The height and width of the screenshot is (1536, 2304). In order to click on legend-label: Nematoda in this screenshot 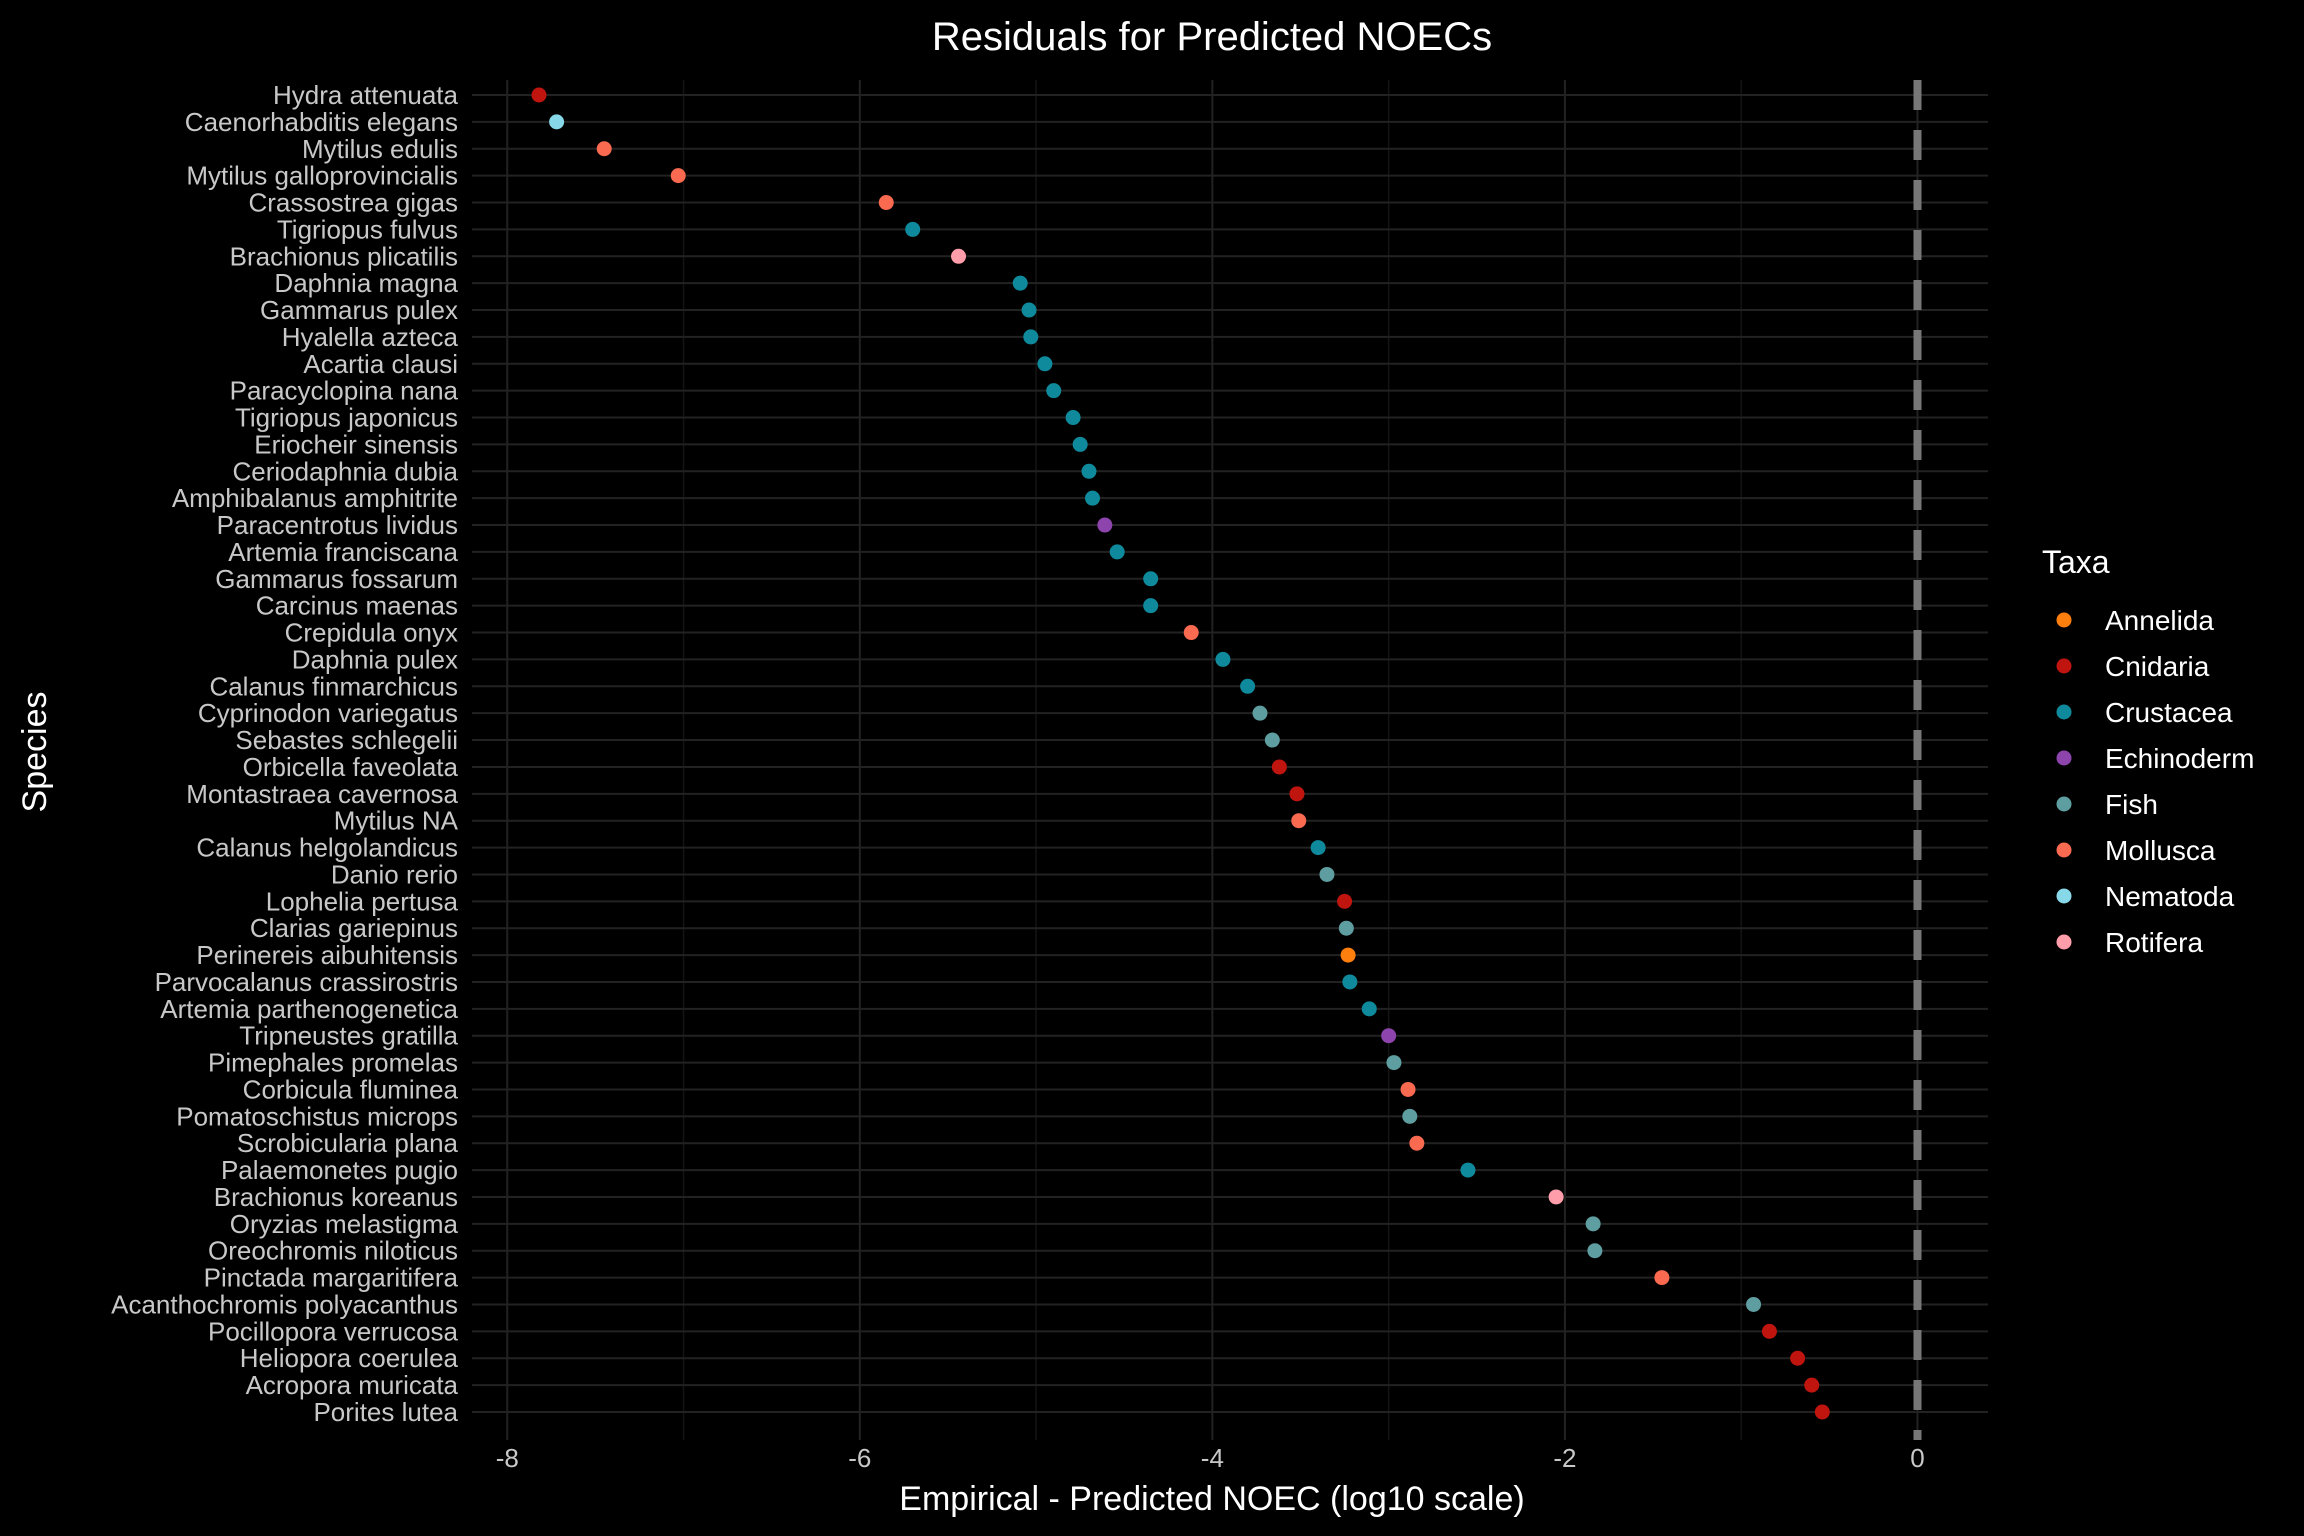, I will do `click(2170, 896)`.